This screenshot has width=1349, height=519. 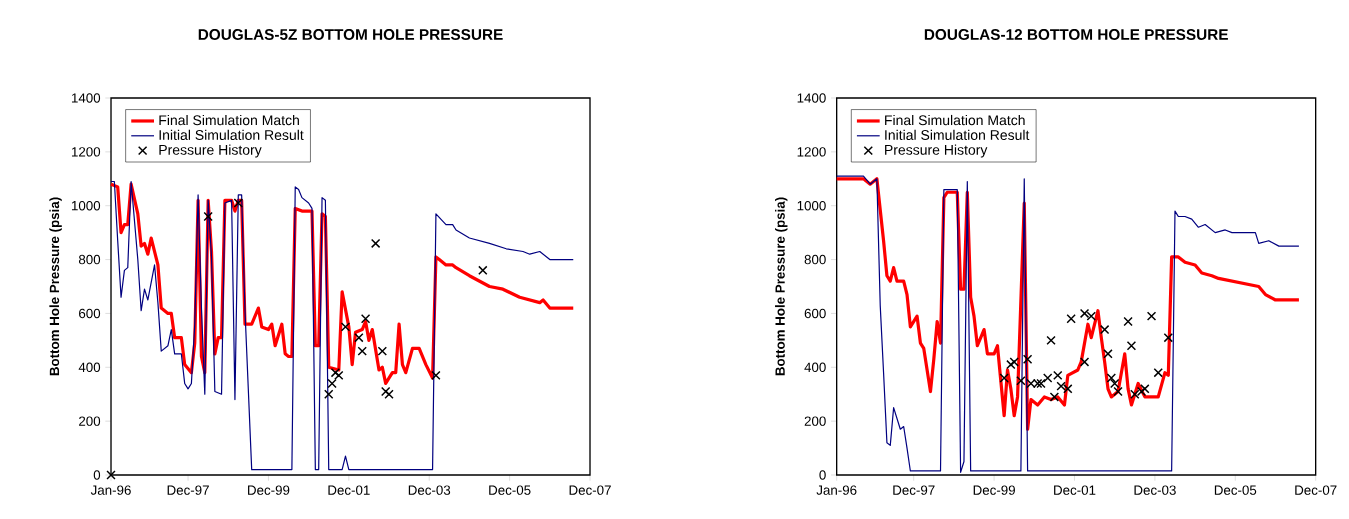 I want to click on chart-title: DOUGLAS-5Z BOTTOM HOLE PRESSURE, so click(x=350, y=34).